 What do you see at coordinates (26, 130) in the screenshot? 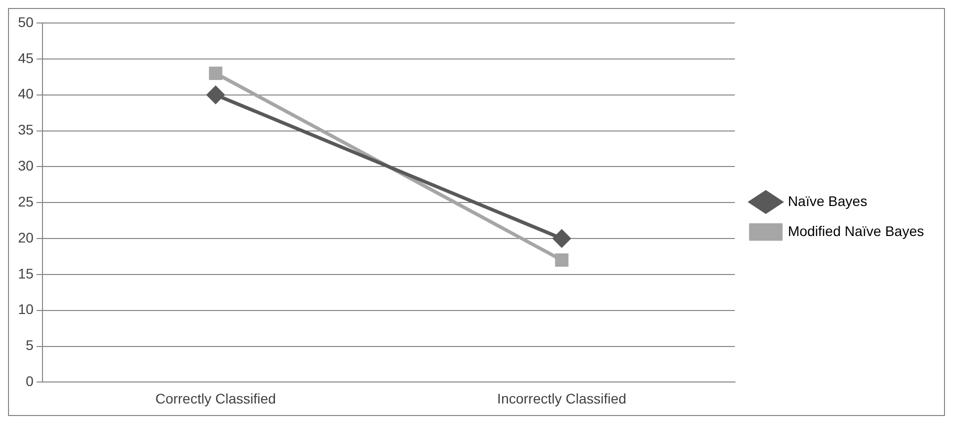
I see `y-tick-label: 35` at bounding box center [26, 130].